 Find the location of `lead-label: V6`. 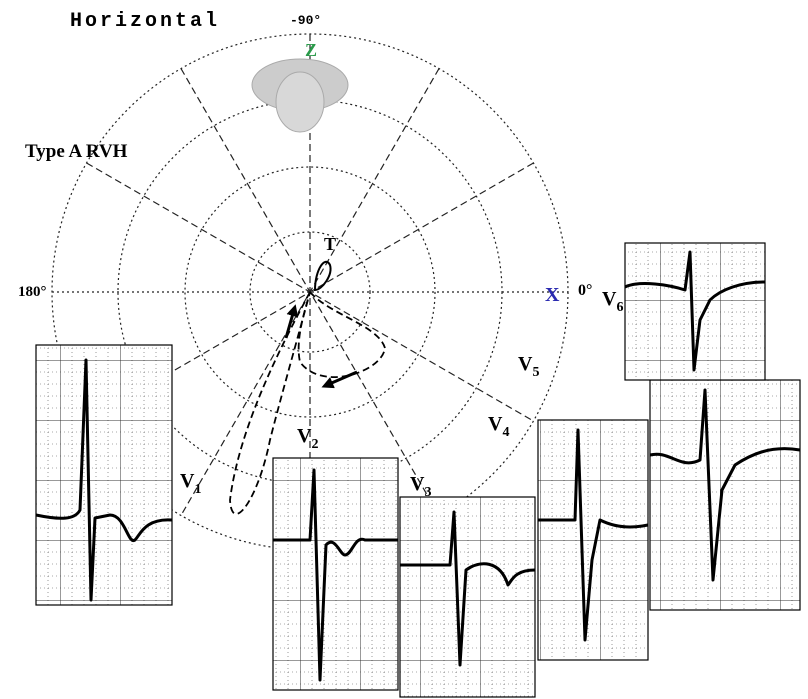

lead-label: V6 is located at coordinates (612, 301).